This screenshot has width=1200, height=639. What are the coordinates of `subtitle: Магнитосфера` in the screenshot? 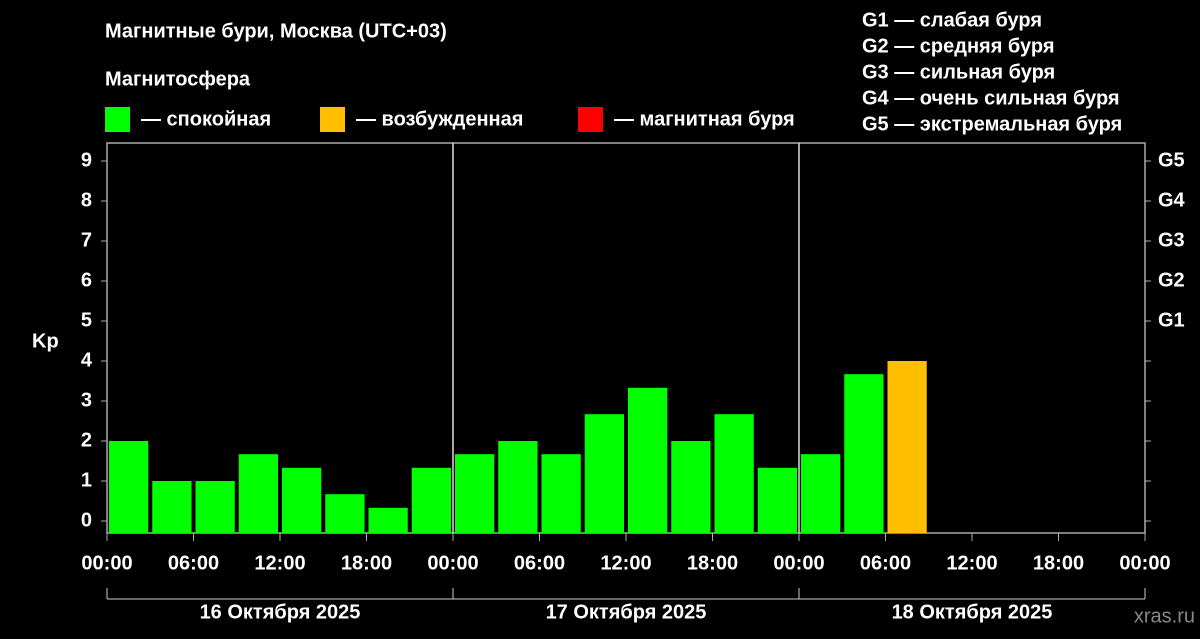 It's located at (178, 79).